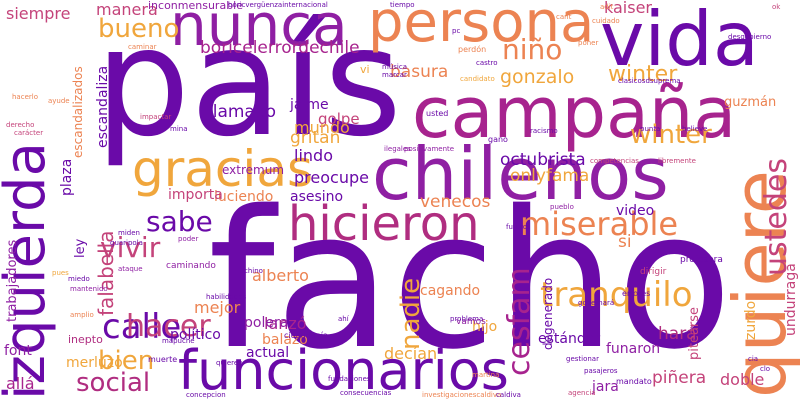 This screenshot has height=400, width=800. Describe the element at coordinates (94, 363) in the screenshot. I see `cloud-word: merluzo` at that location.